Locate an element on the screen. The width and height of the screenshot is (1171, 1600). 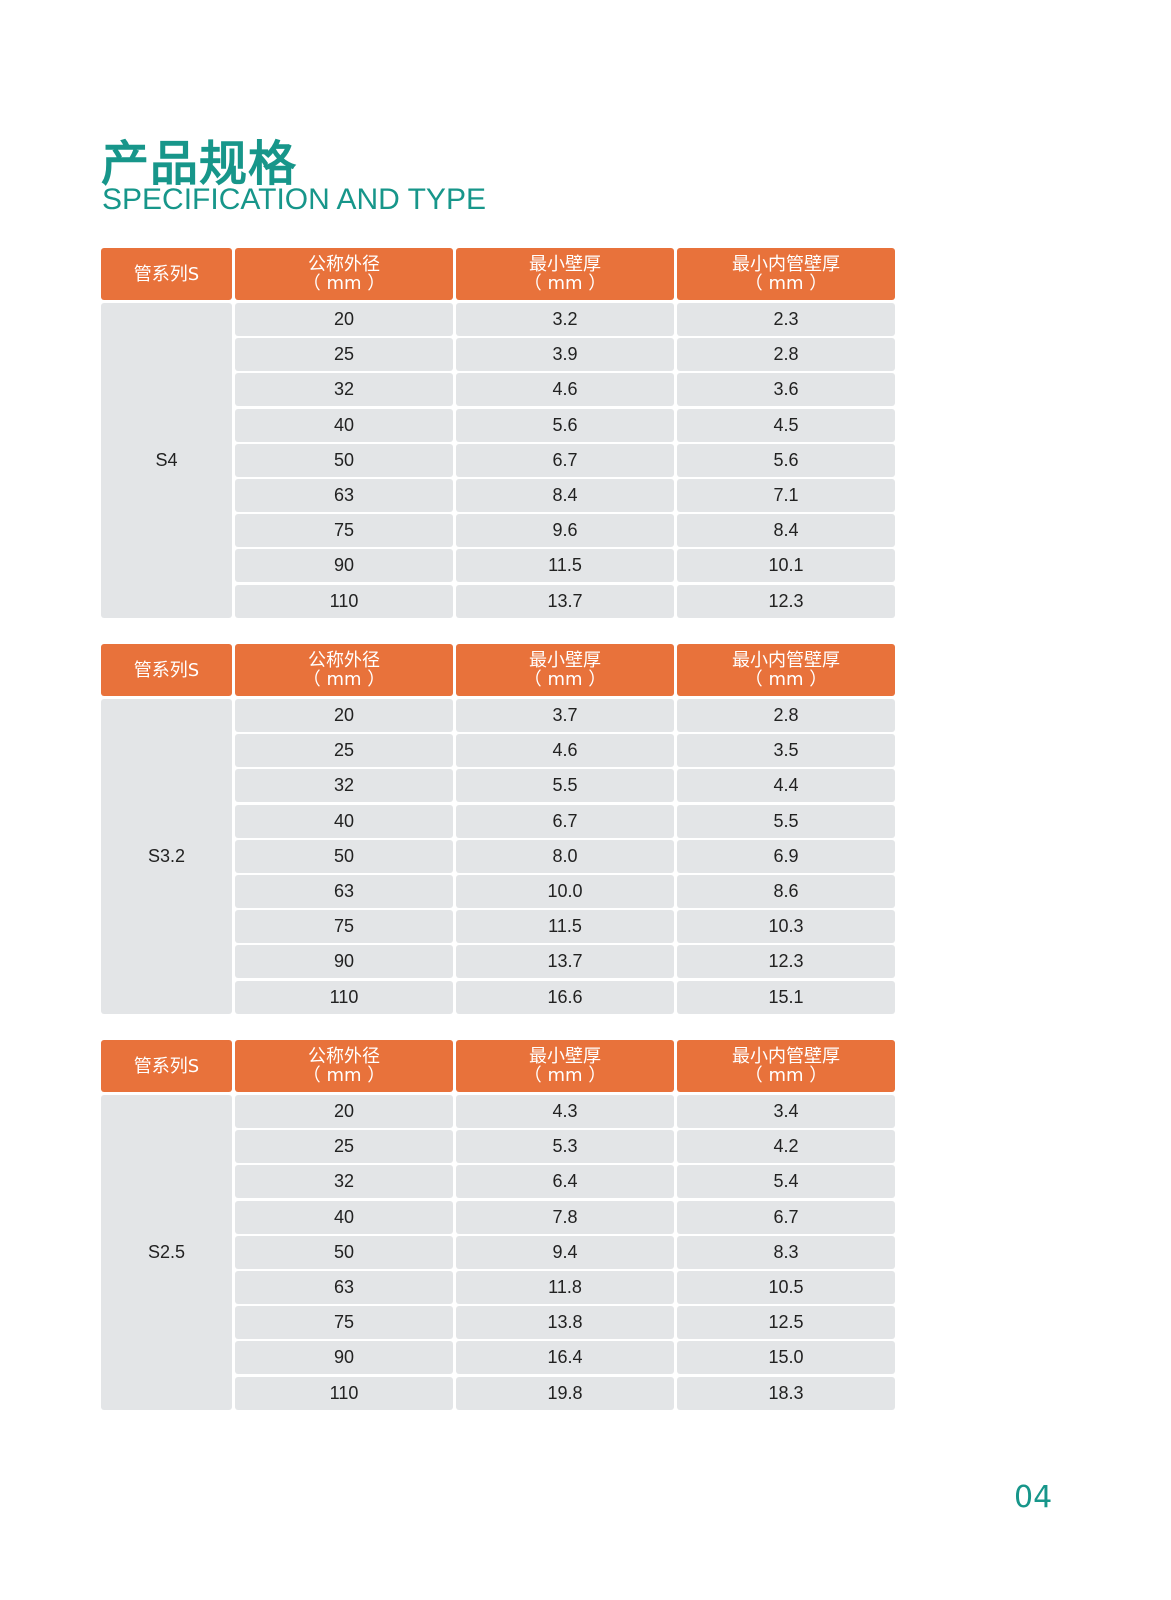
table-cell: 9.6 is located at coordinates (565, 531).